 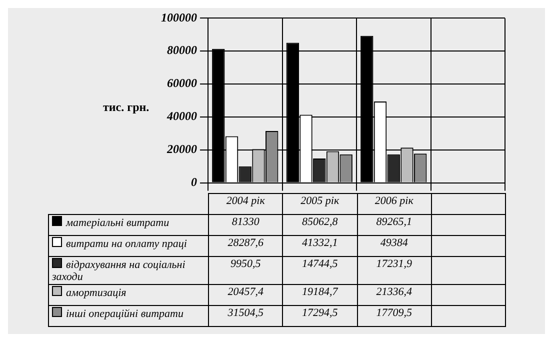 I want to click on data-label: 49384, so click(x=394, y=246).